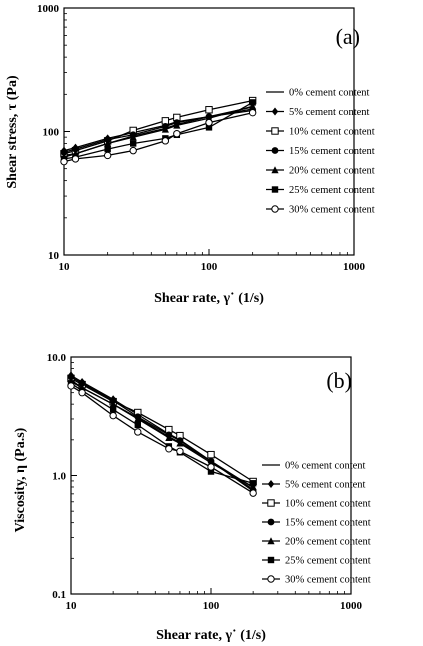  What do you see at coordinates (325, 466) in the screenshot?
I see `legend-label: 0% cement content` at bounding box center [325, 466].